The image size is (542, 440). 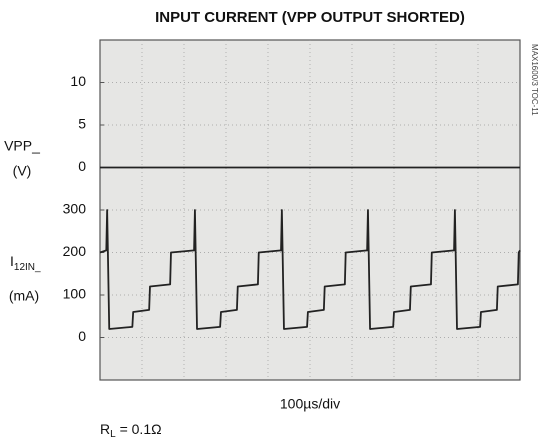 I want to click on y-tick-label: 10, so click(x=78, y=81).